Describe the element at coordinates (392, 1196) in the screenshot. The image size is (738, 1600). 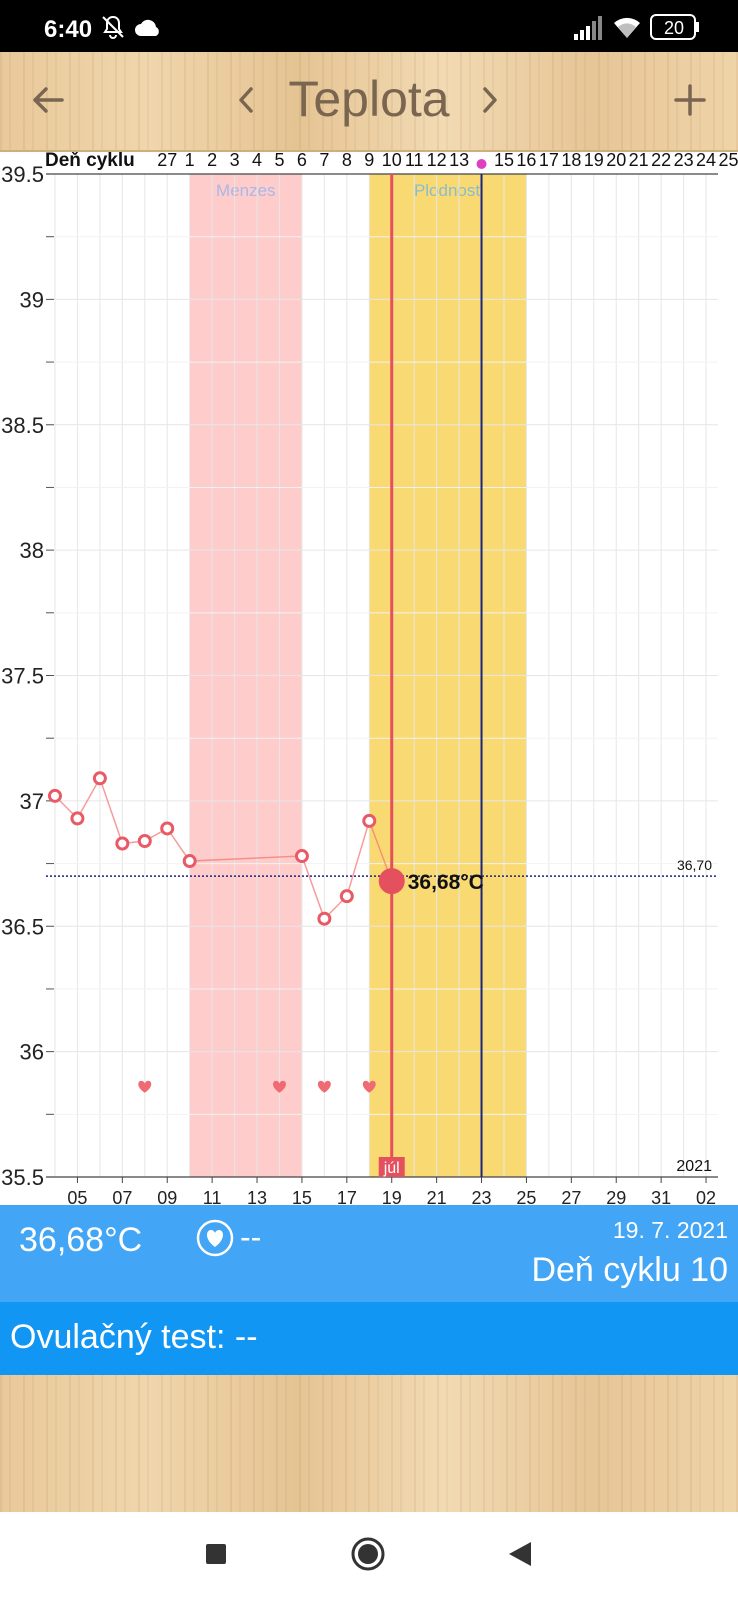
I see `x-tick-label: 19` at that location.